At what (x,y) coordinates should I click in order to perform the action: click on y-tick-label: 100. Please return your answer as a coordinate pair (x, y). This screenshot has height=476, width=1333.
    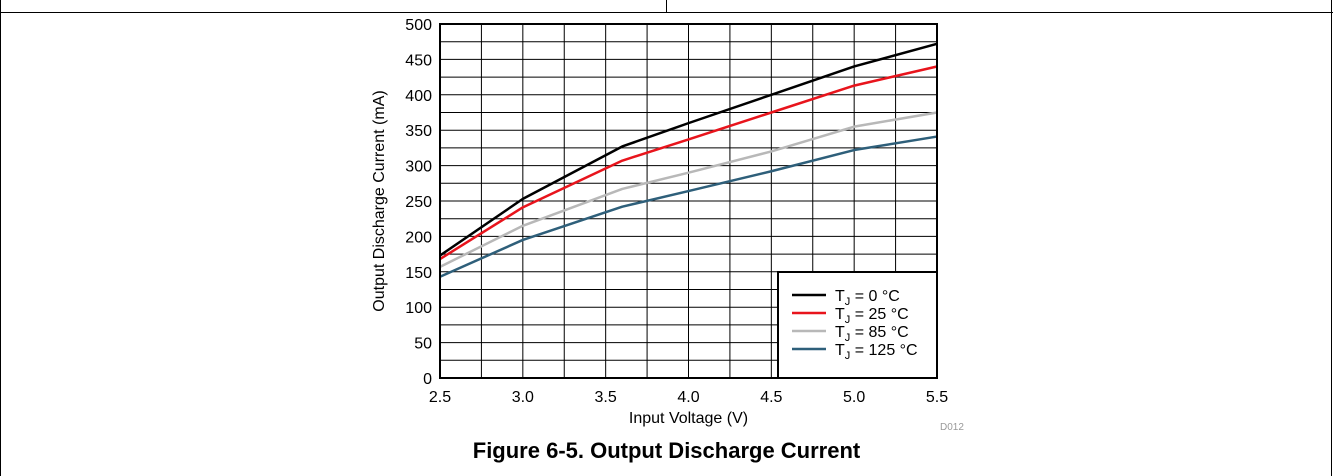
    Looking at the image, I should click on (418, 308).